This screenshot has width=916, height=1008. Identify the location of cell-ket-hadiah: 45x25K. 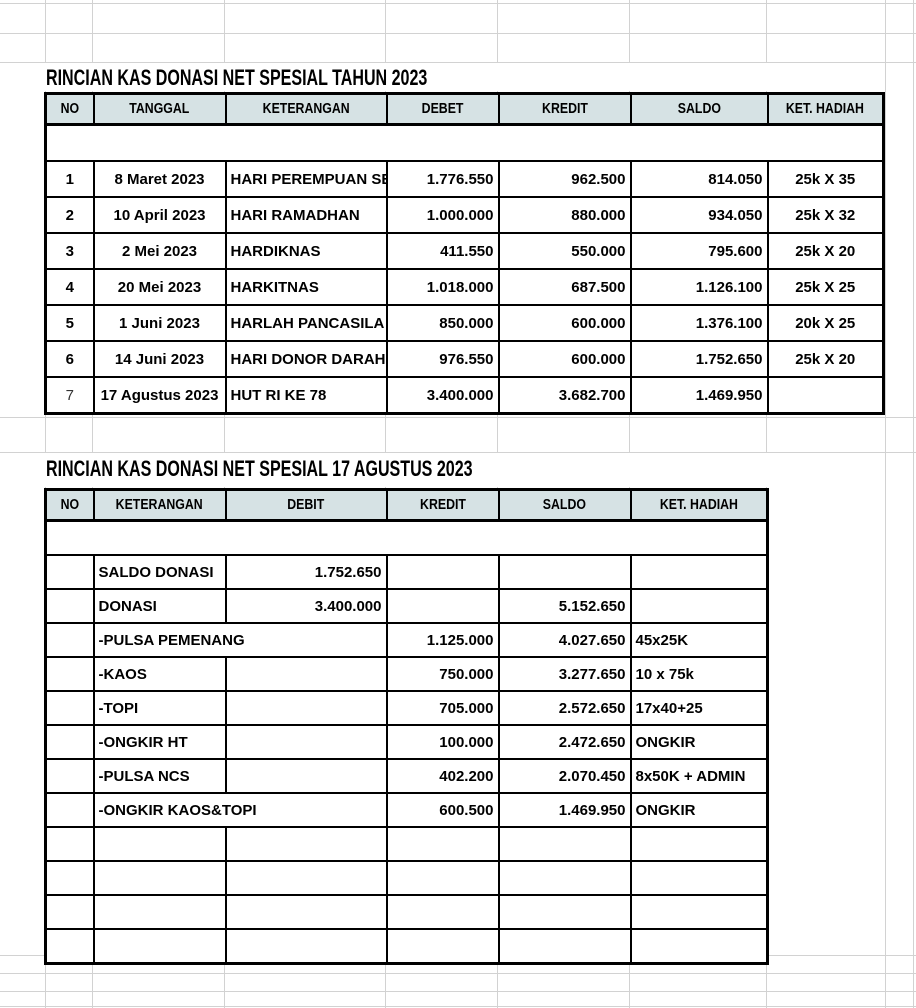
(699, 640).